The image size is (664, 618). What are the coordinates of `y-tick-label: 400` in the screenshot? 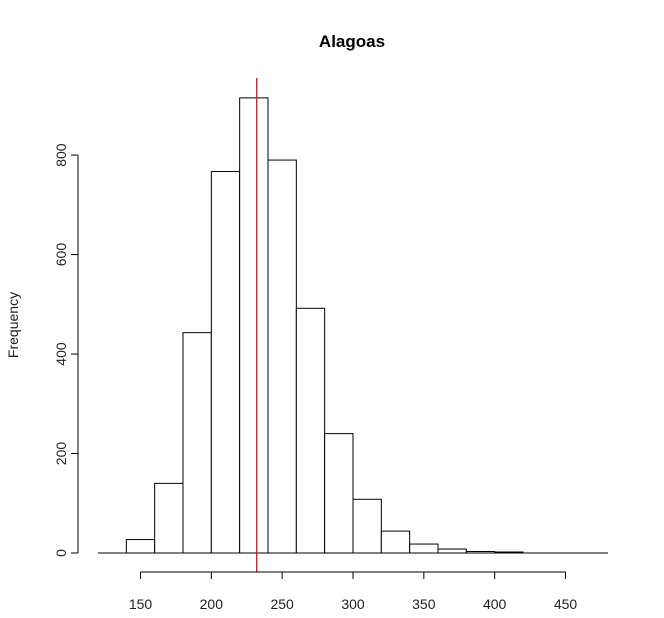 It's located at (61, 354).